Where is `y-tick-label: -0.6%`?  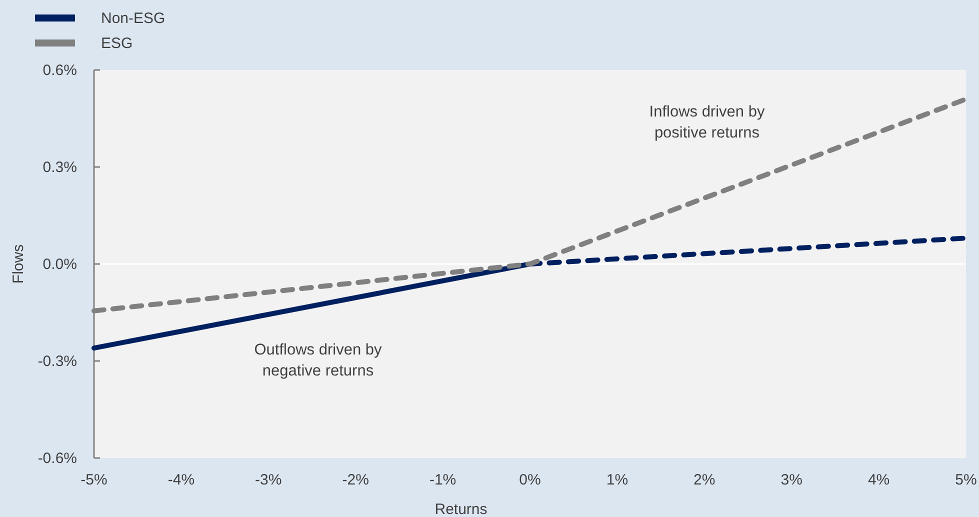
y-tick-label: -0.6% is located at coordinates (57, 458).